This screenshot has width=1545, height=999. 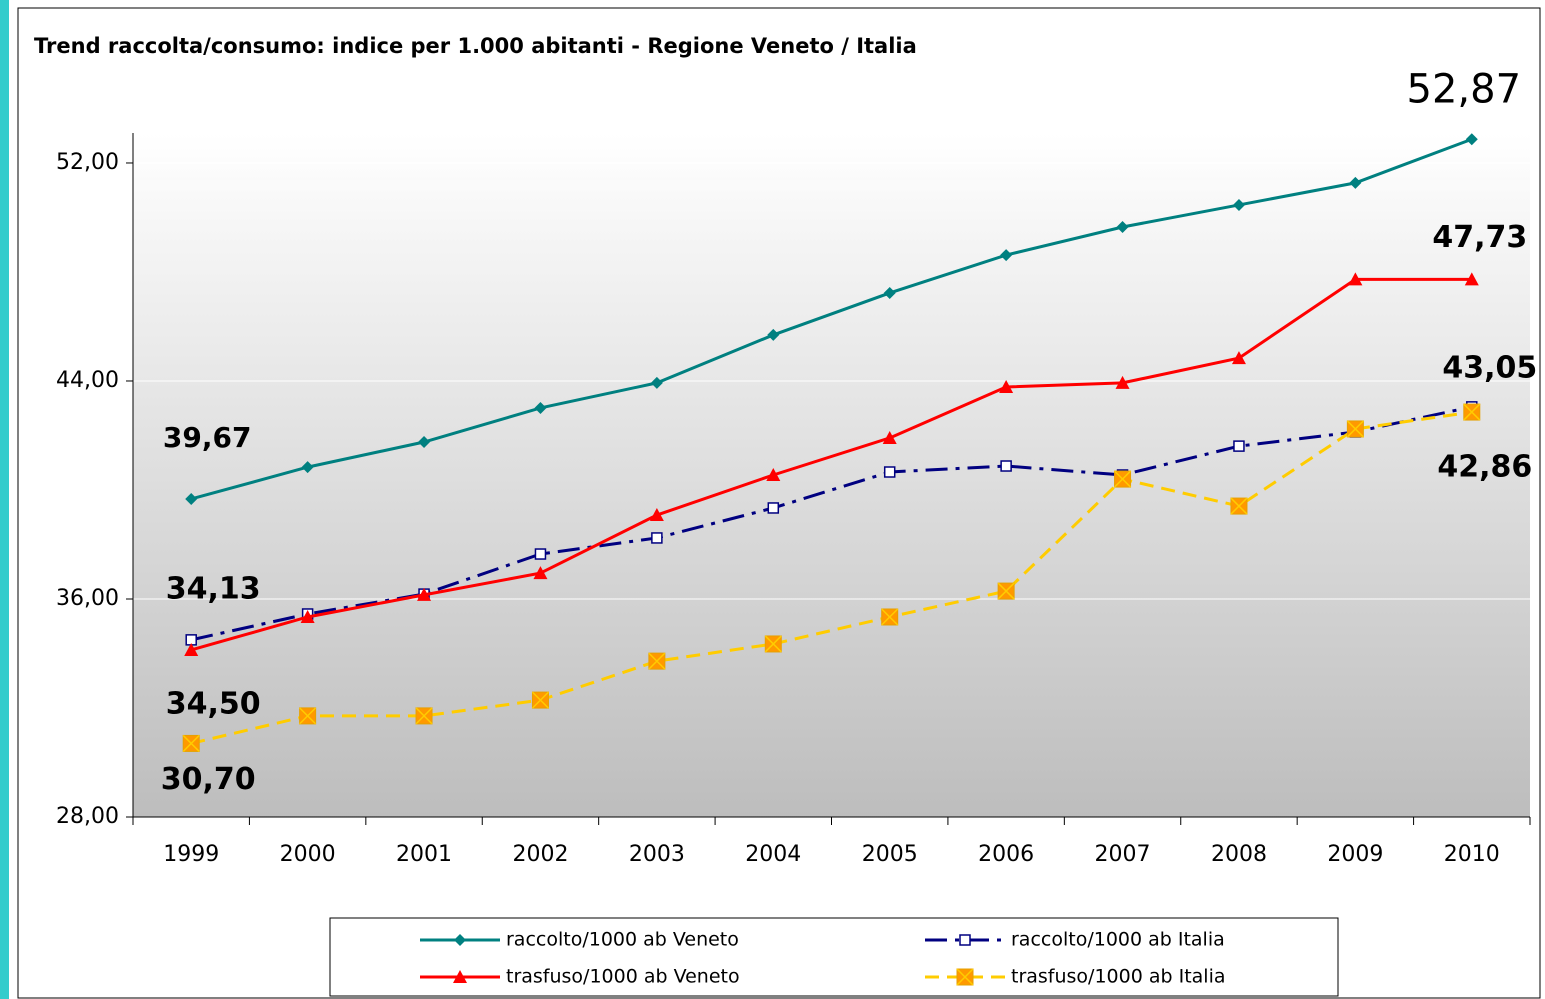 I want to click on x-tick-label: 2007, so click(x=1123, y=854).